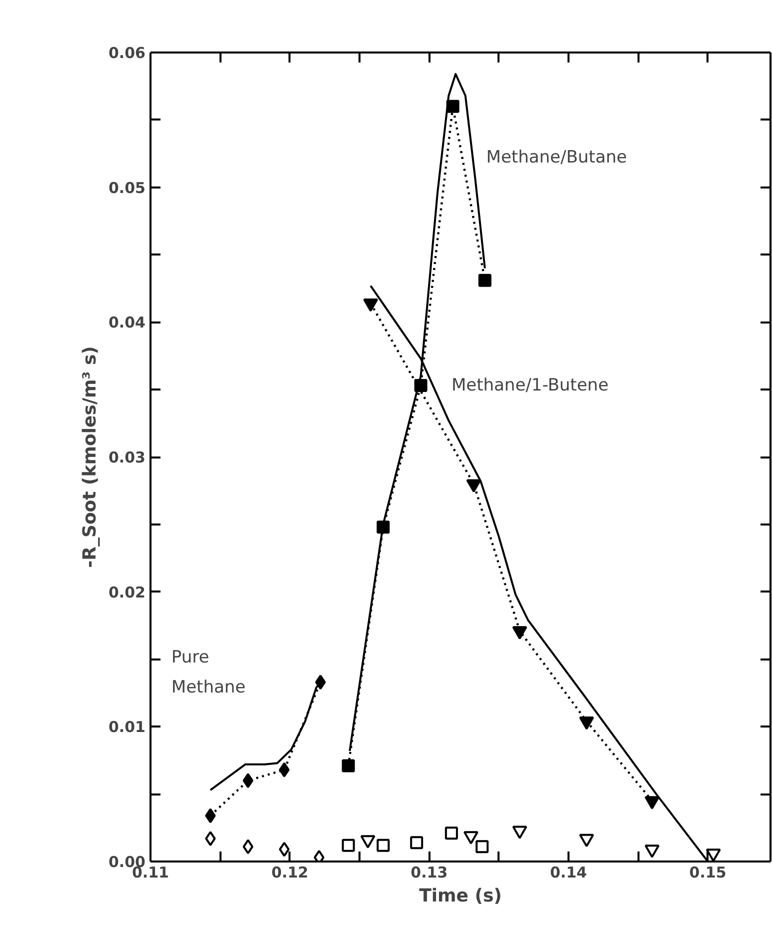 This screenshot has width=772, height=949. What do you see at coordinates (530, 386) in the screenshot?
I see `annotation: Methane/1-Butene` at bounding box center [530, 386].